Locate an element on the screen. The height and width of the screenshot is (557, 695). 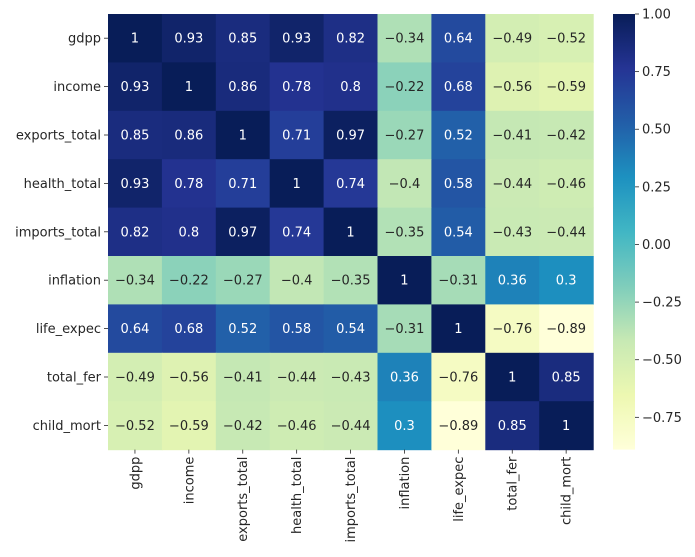
colorbar-gradient is located at coordinates (624, 232).